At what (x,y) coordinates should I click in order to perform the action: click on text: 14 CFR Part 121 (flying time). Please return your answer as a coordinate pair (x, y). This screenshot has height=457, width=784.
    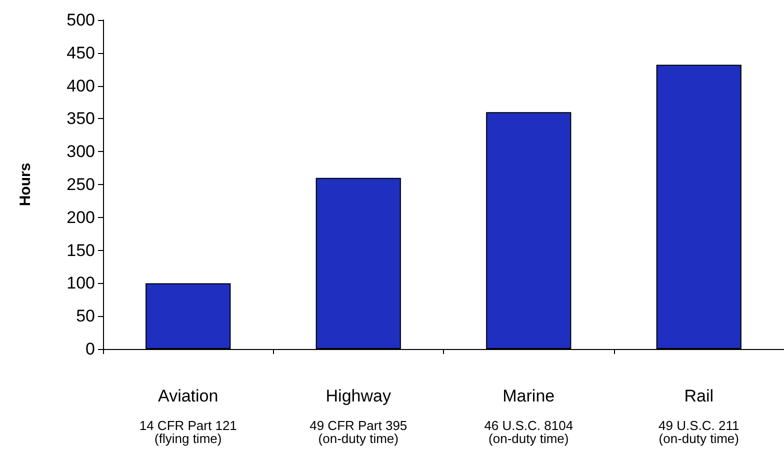
    Looking at the image, I should click on (188, 432).